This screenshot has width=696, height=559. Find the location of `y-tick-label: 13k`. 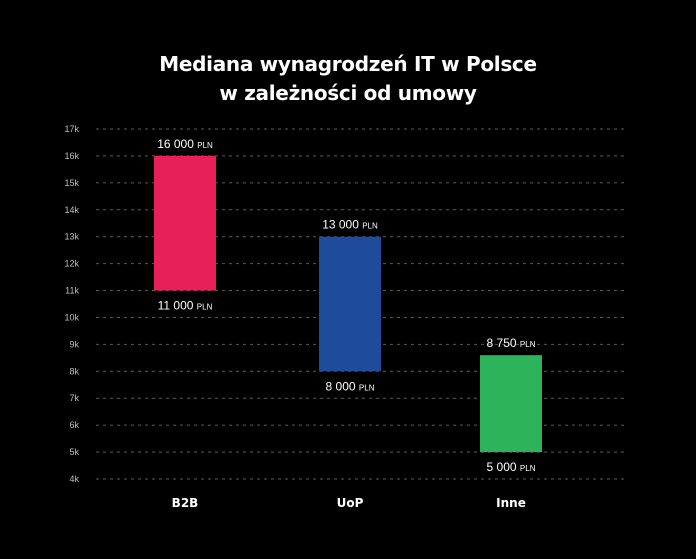

y-tick-label: 13k is located at coordinates (71, 237).